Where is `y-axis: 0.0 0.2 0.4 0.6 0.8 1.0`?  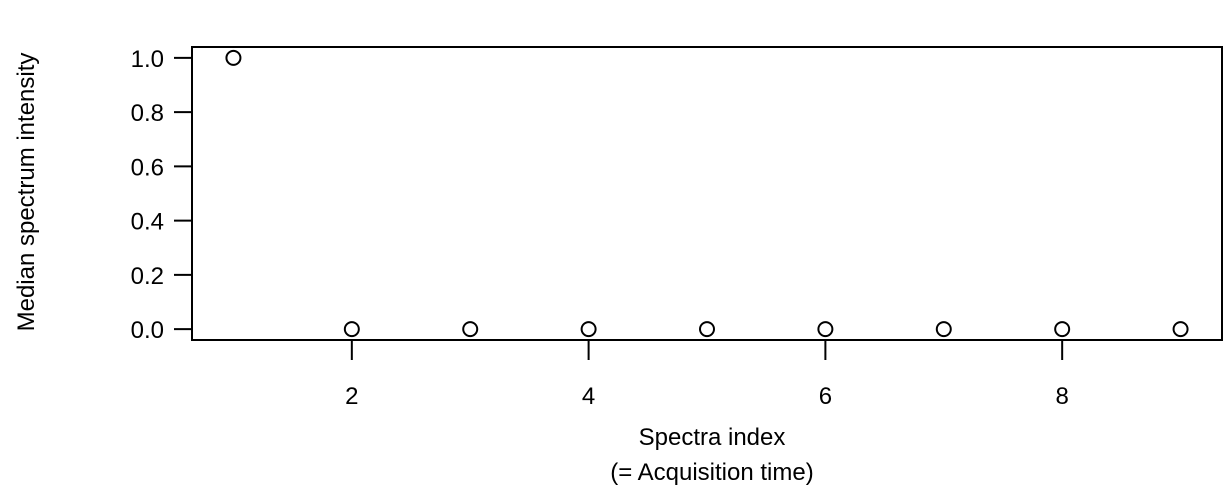
y-axis: 0.0 0.2 0.4 0.6 0.8 1.0 is located at coordinates (161, 195).